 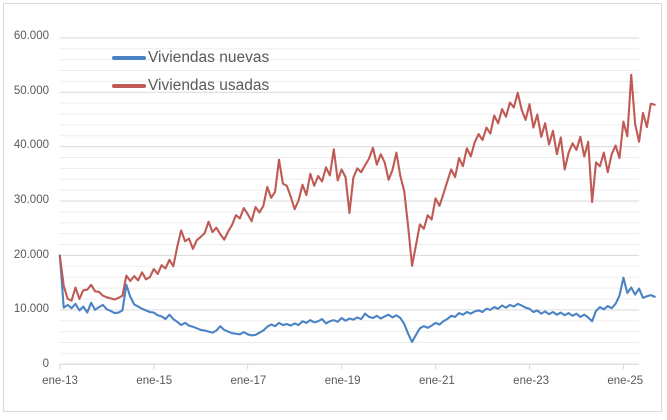 What do you see at coordinates (45, 364) in the screenshot?
I see `y-axis-tick-label: 0` at bounding box center [45, 364].